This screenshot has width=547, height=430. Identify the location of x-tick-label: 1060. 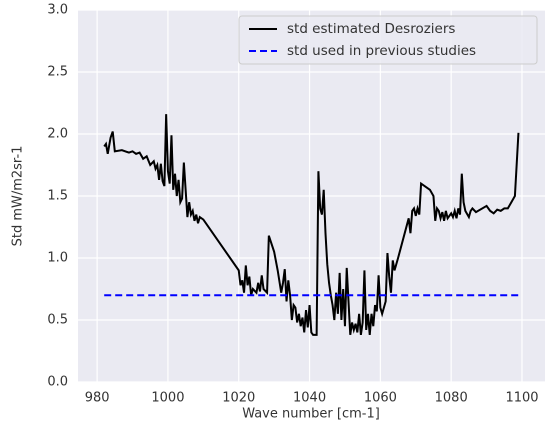
(380, 398).